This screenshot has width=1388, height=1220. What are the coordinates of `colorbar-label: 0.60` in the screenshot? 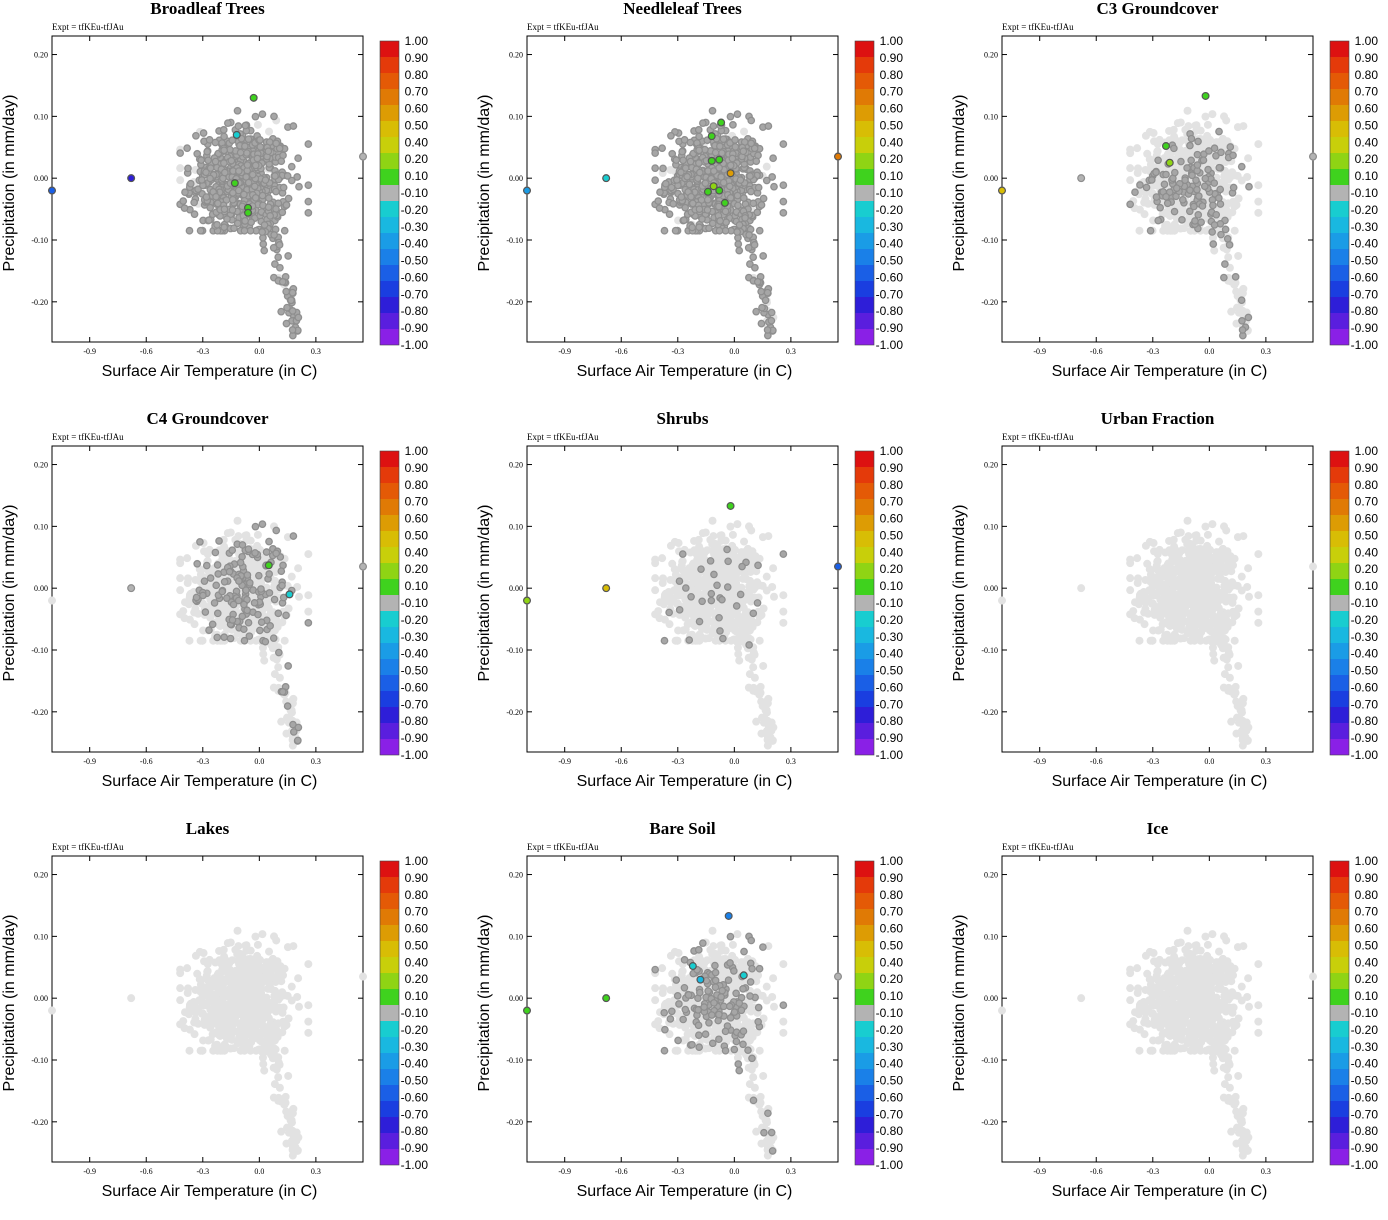 It's located at (417, 519).